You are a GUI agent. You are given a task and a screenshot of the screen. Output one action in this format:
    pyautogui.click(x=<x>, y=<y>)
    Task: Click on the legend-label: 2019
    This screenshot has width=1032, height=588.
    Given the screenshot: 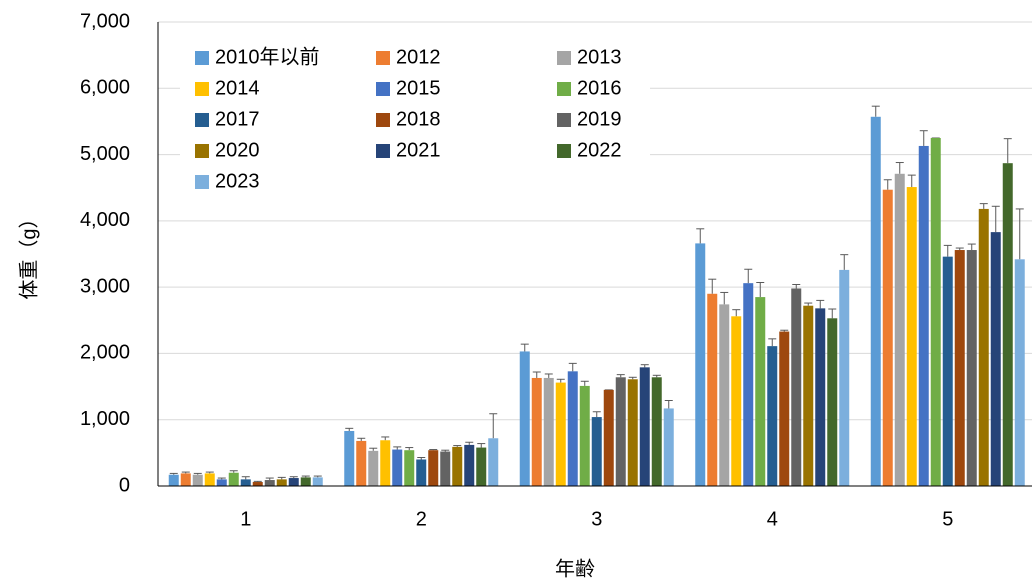 What is the action you would take?
    pyautogui.click(x=599, y=119)
    